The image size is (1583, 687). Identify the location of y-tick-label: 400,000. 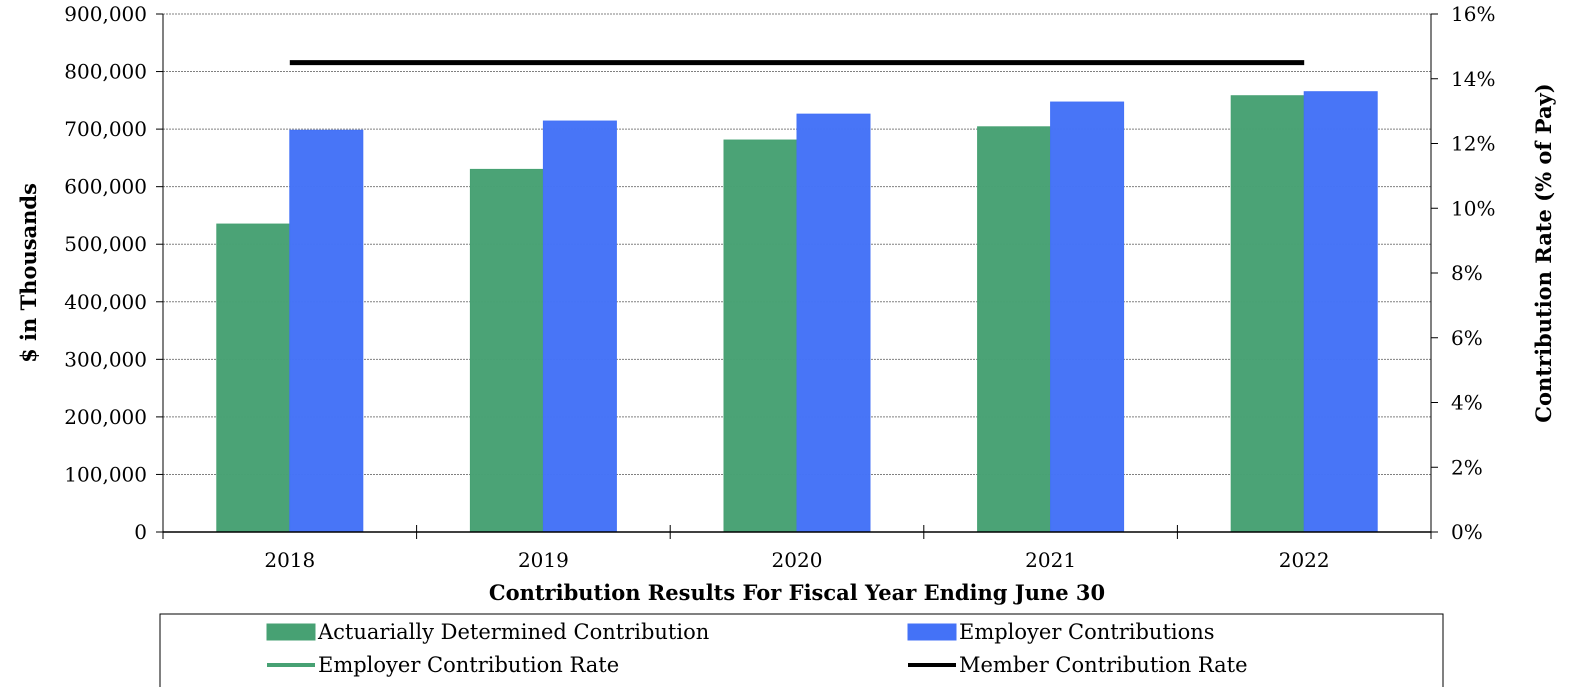
(105, 302).